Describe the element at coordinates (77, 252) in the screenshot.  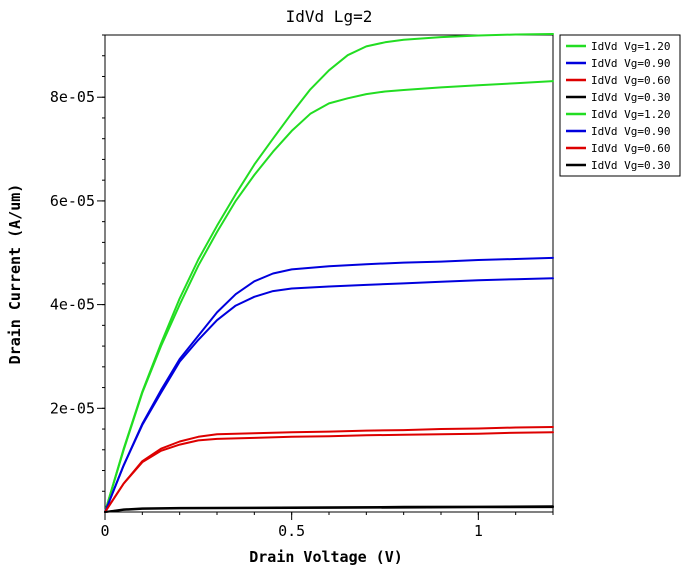
I see `y-axis-ticks: 2e-05 4e-05 6e-05 8e-05` at that location.